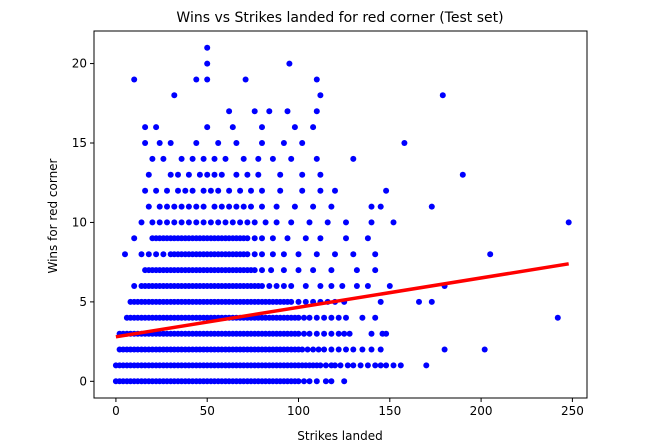  Describe the element at coordinates (83, 222) in the screenshot. I see `y-axis: 0 5 10 15 20` at that location.